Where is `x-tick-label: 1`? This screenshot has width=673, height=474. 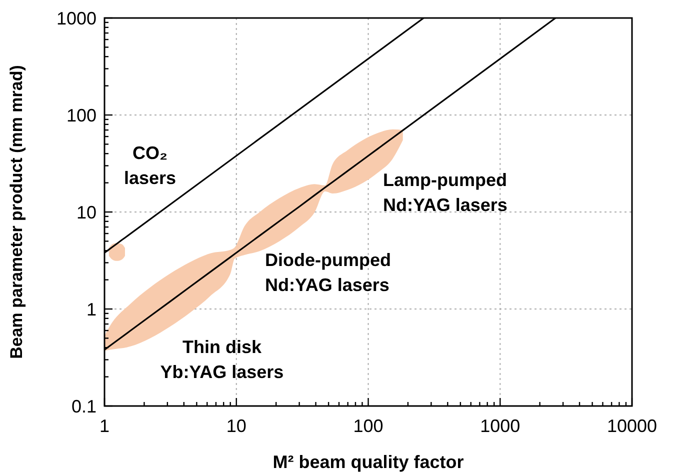
x-tick-label: 1 is located at coordinates (104, 426).